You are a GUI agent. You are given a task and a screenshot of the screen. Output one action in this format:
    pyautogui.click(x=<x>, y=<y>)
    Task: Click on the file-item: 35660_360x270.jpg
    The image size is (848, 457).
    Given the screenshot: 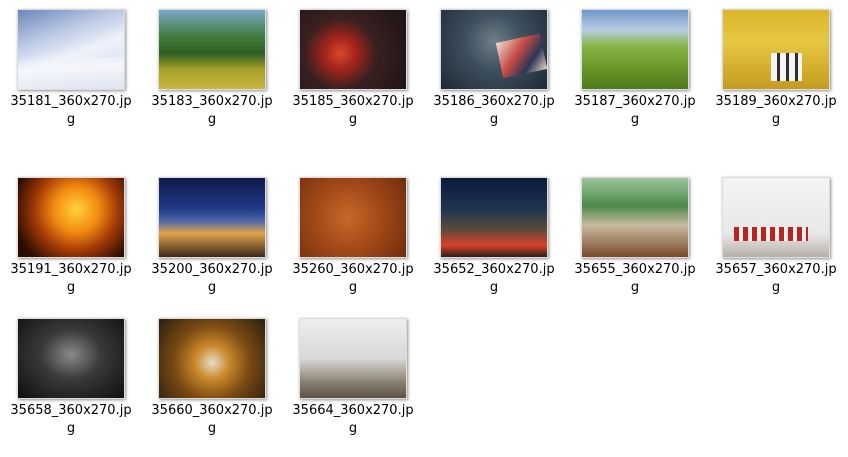 What is the action you would take?
    pyautogui.click(x=207, y=379)
    